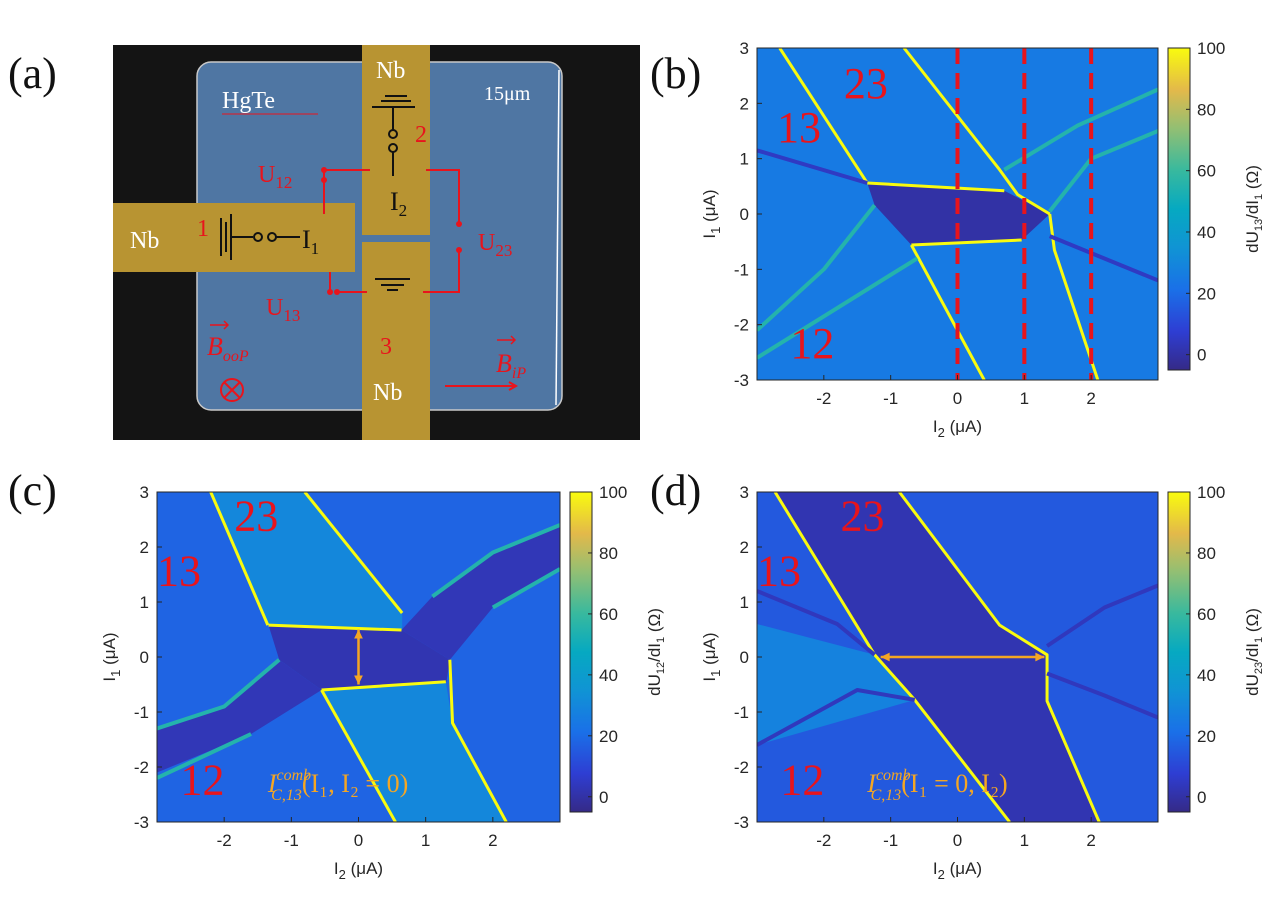  Describe the element at coordinates (608, 736) in the screenshot. I see `colorbar-tick-label: 20` at that location.